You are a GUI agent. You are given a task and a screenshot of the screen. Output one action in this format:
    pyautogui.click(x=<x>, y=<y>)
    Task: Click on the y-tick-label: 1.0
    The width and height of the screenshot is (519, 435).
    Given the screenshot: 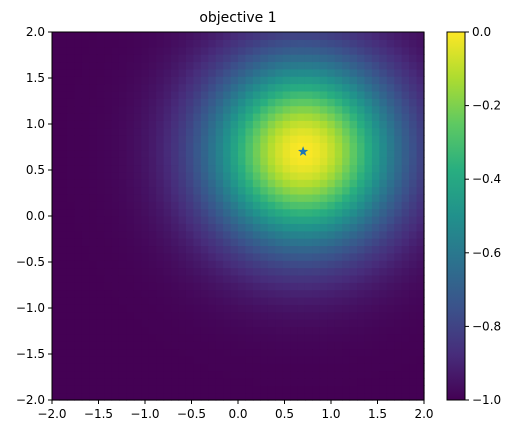 What is the action you would take?
    pyautogui.click(x=35, y=124)
    